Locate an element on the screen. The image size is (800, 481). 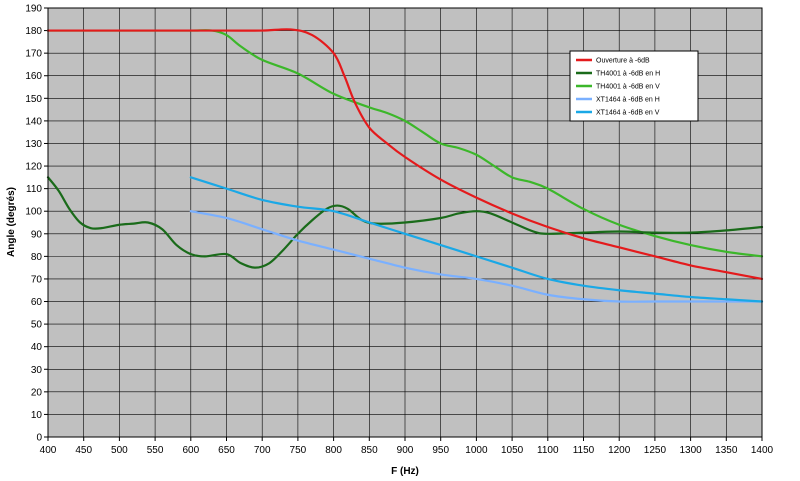
x-tick-label: 1200 is located at coordinates (619, 450).